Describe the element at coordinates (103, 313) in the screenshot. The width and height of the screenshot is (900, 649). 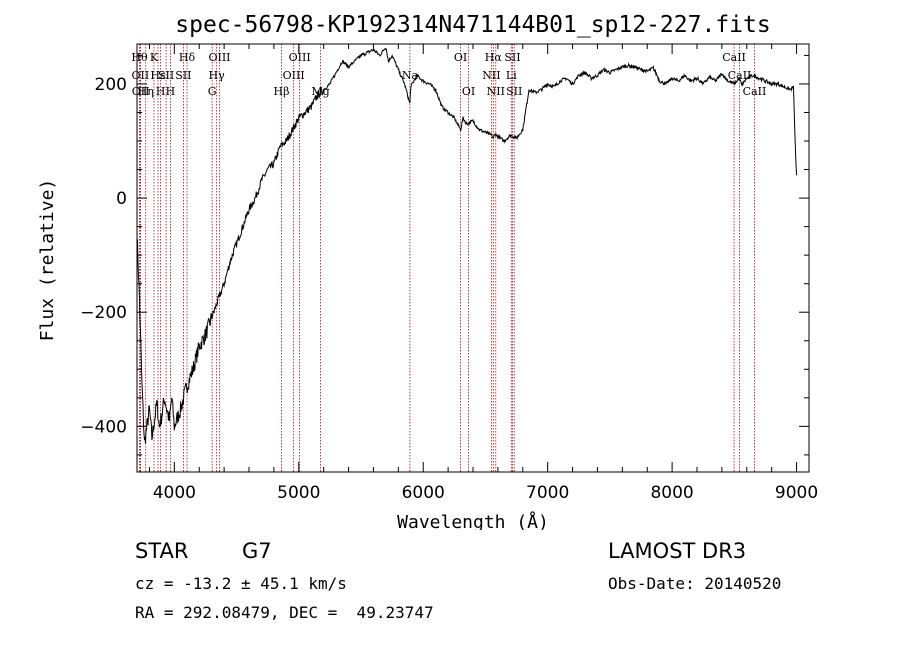
I see `y-tick-label--200: −200` at that location.